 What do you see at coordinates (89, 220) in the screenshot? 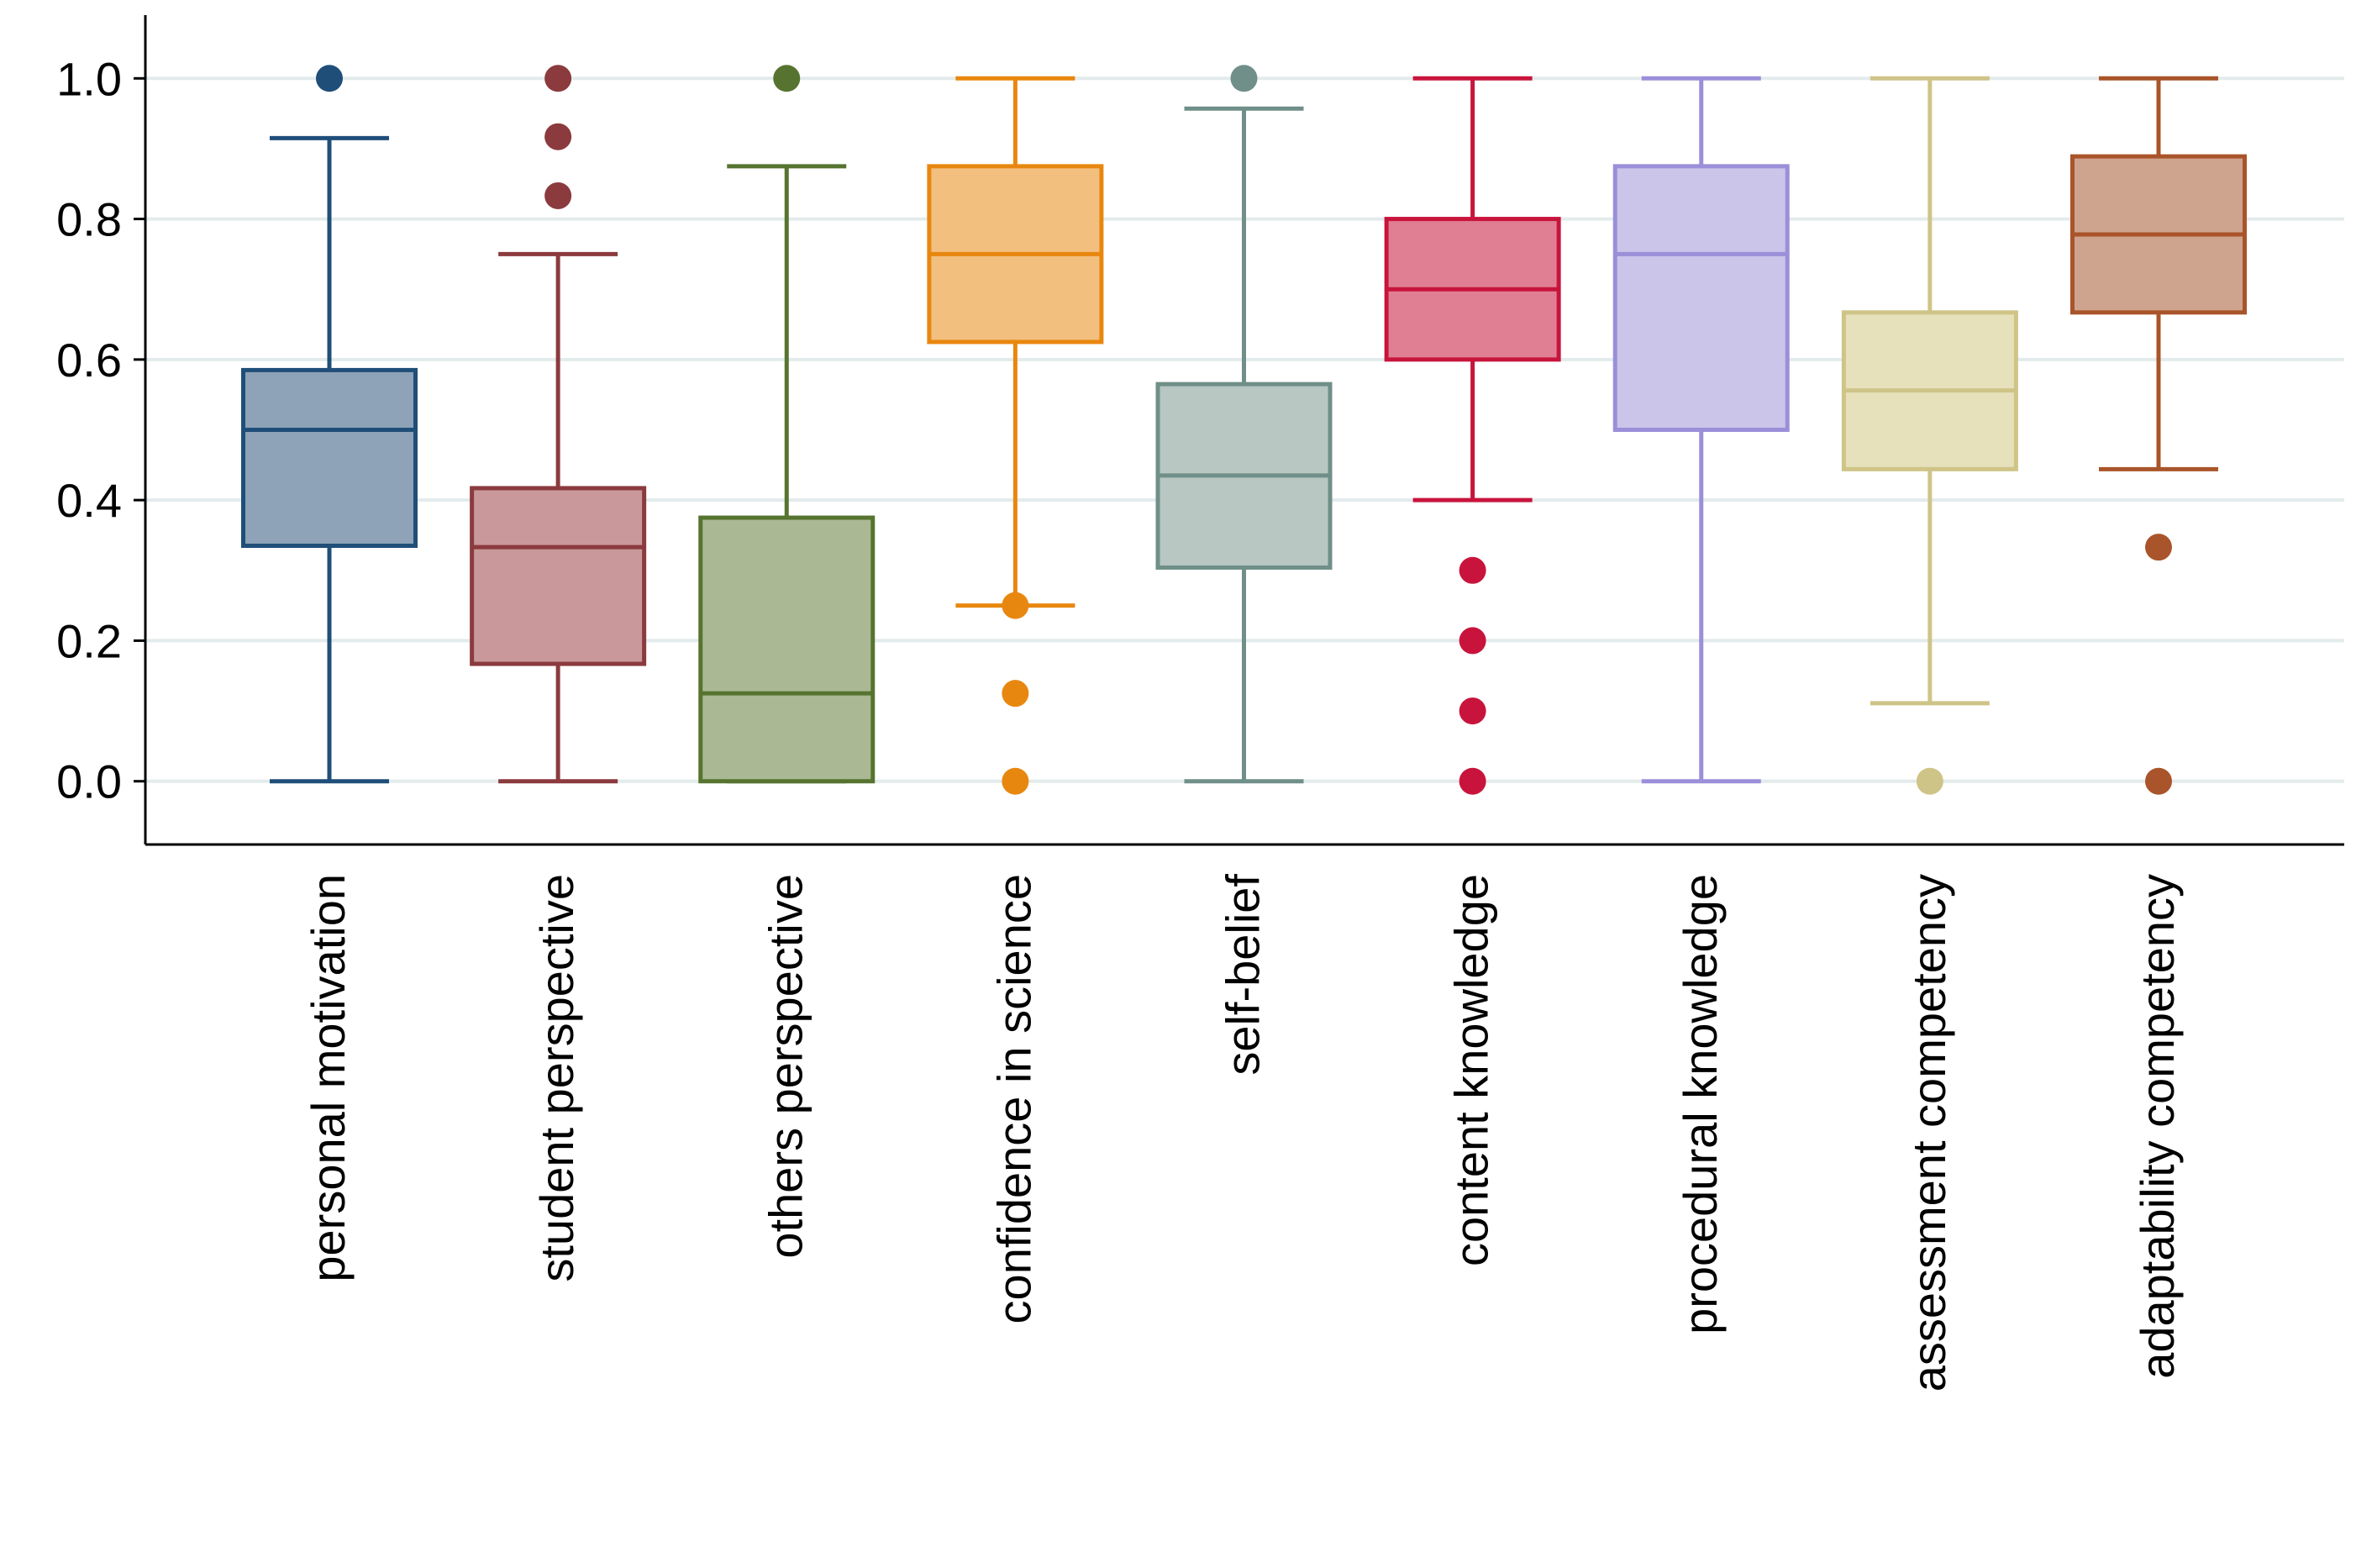
I see `y-tick-label: 0.8` at bounding box center [89, 220].